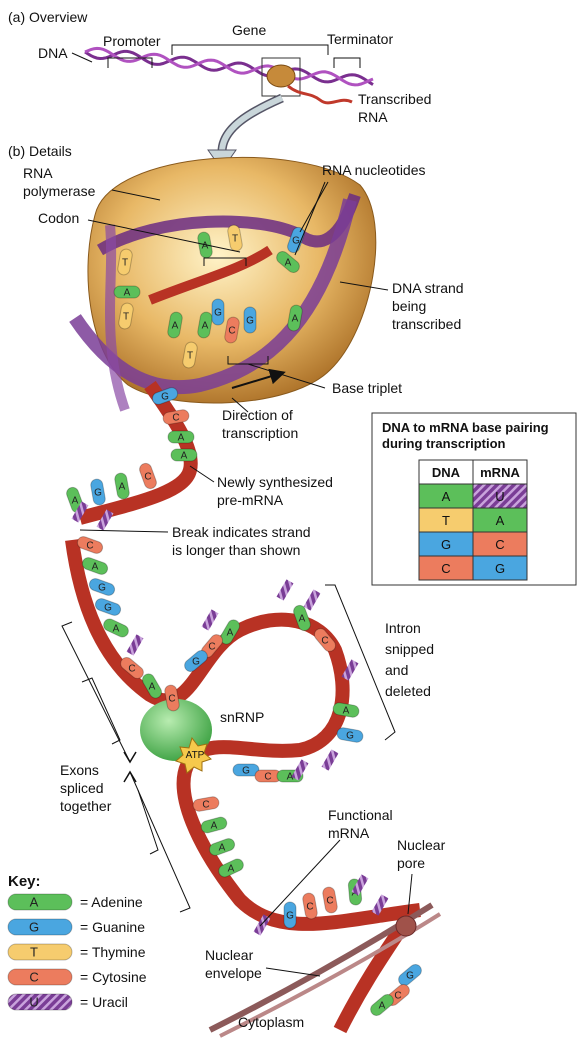  Describe the element at coordinates (275, 491) in the screenshot. I see `pre-mrna-label: Newly synthesized pre-mRNA` at that location.